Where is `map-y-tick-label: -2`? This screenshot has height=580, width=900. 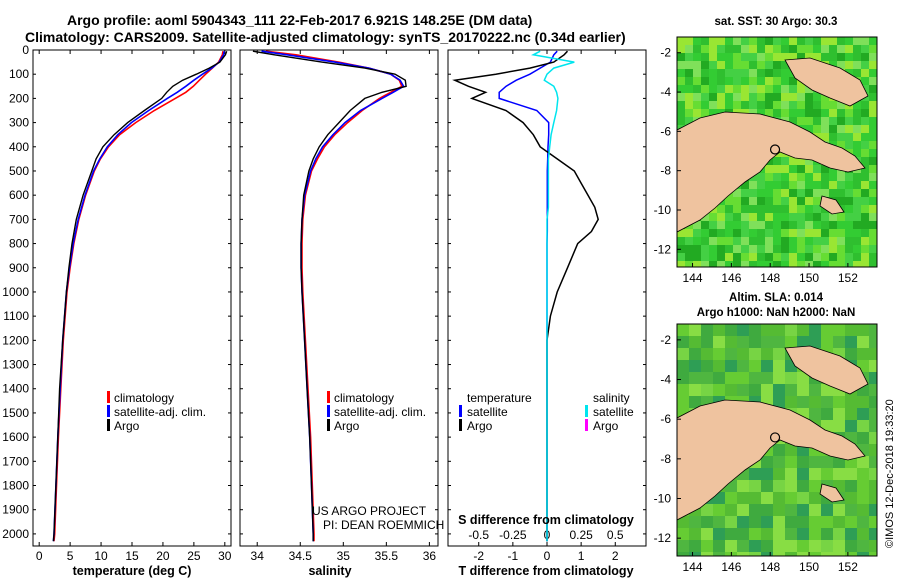
map-y-tick-label: -2 is located at coordinates (665, 53).